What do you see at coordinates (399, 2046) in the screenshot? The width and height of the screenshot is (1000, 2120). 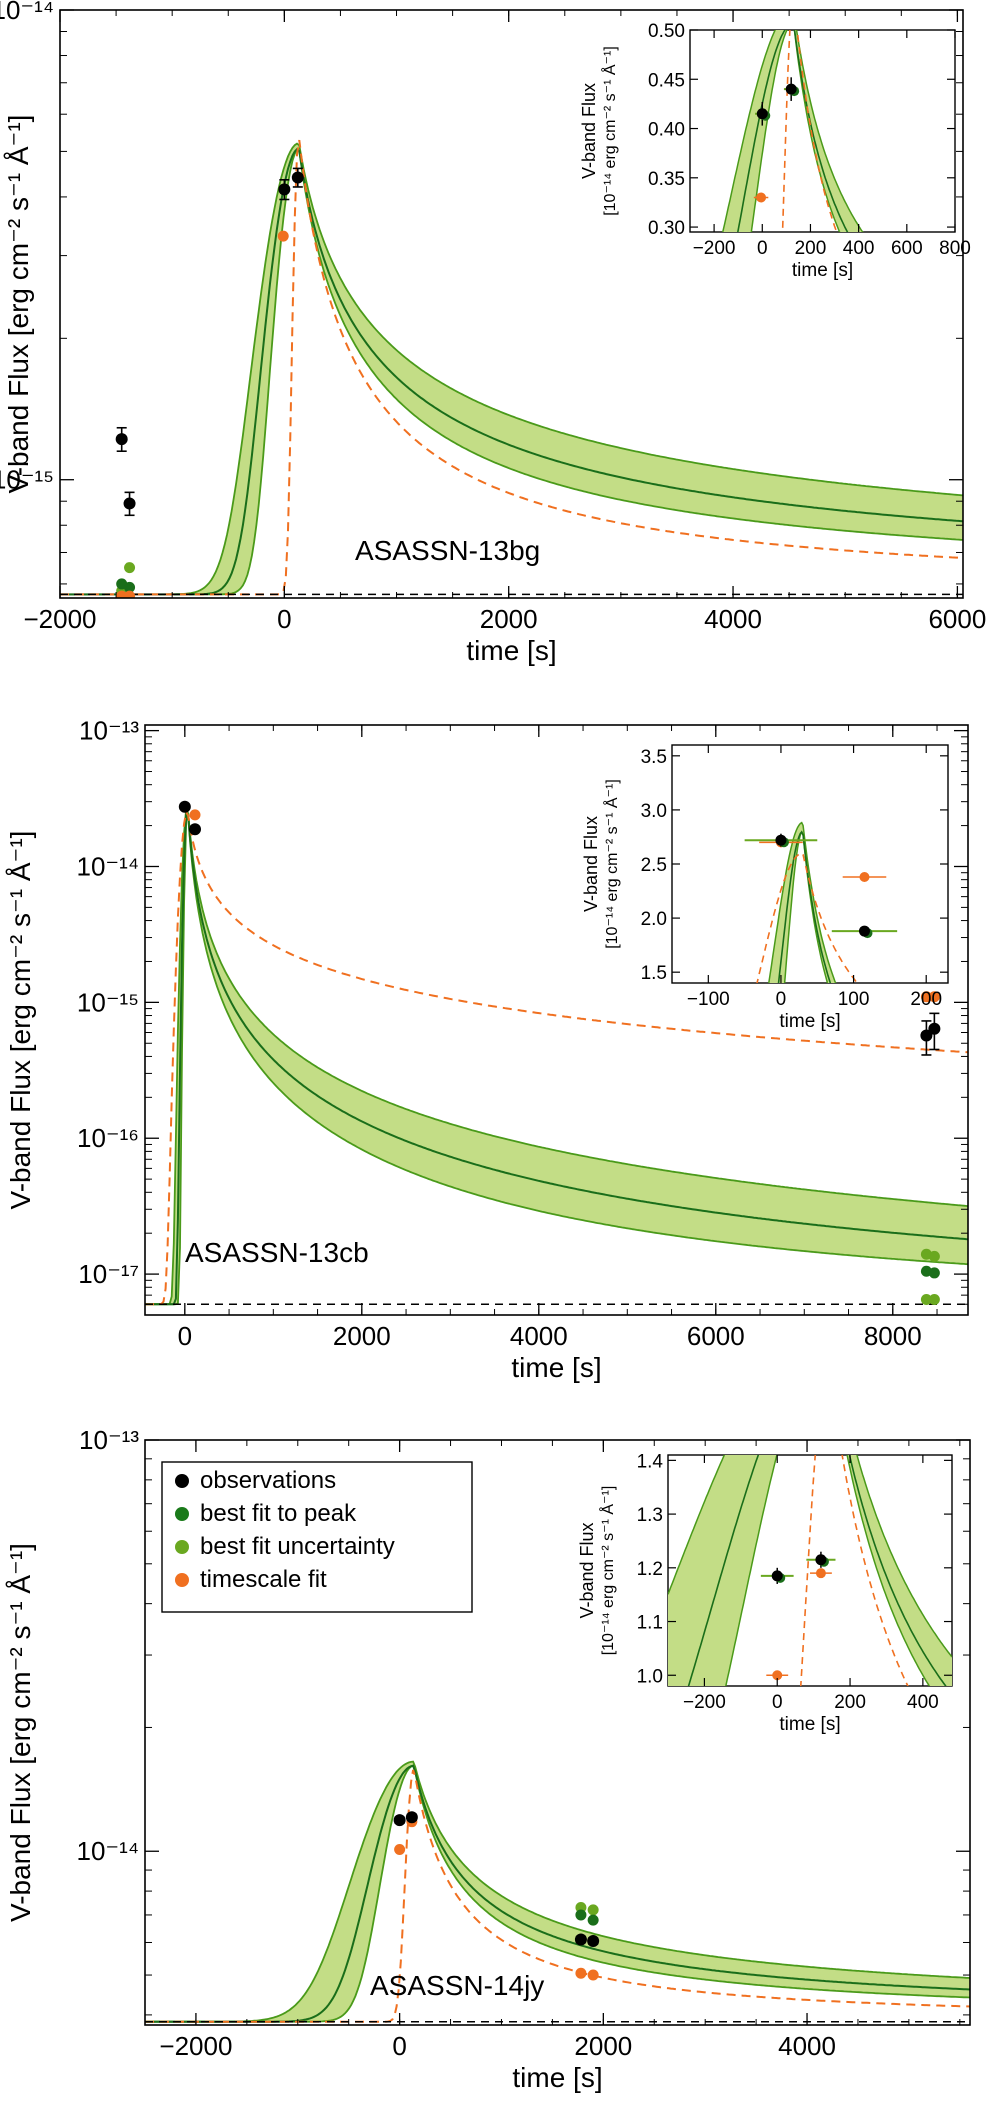 I see `x-tick-label: 0` at bounding box center [399, 2046].